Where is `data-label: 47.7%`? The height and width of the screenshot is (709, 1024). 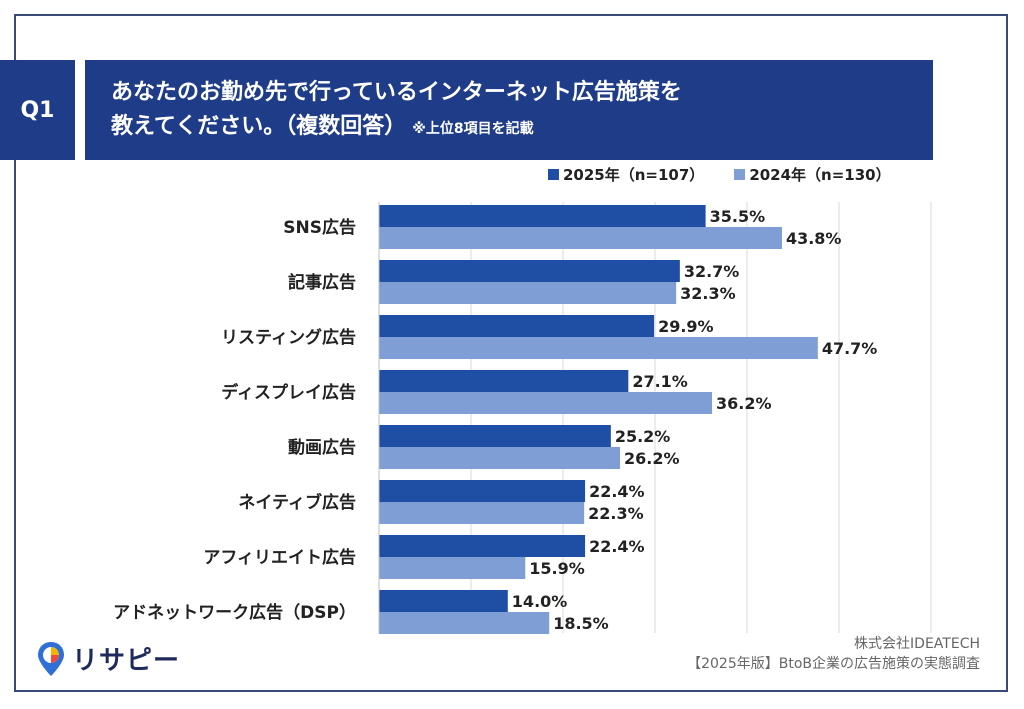
data-label: 47.7% is located at coordinates (850, 348).